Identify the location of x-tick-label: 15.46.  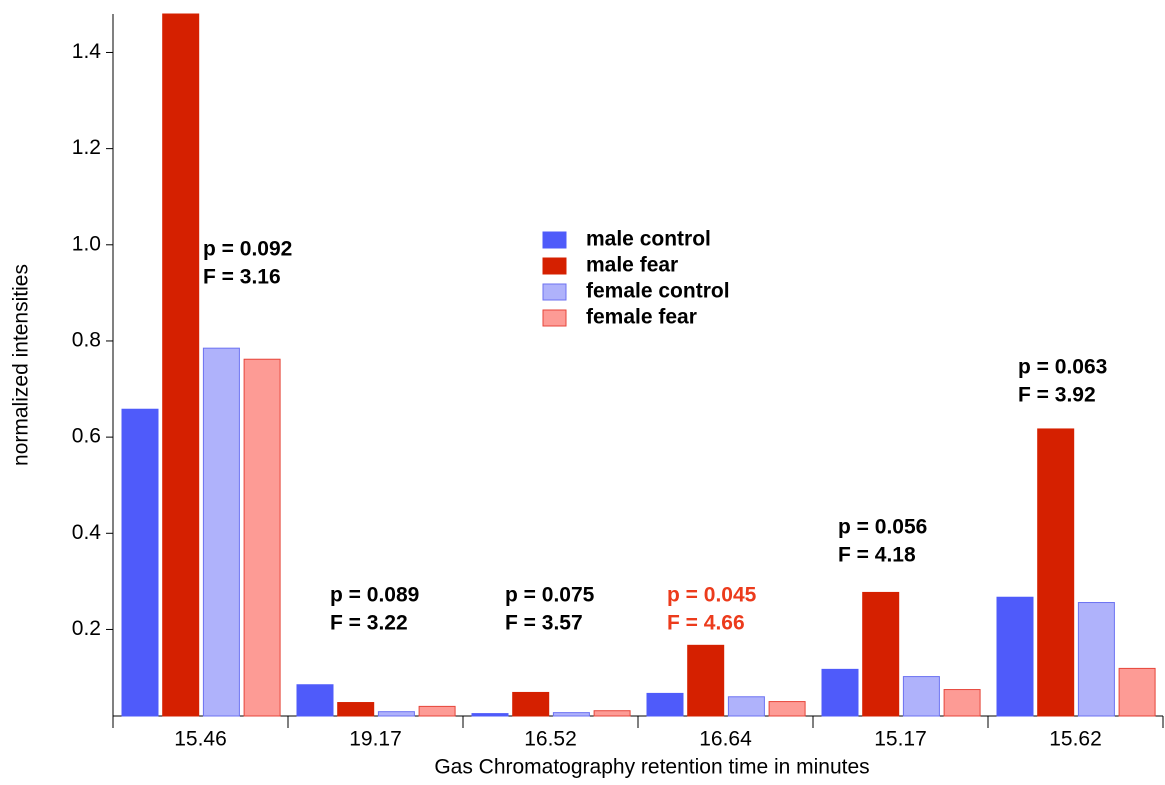
(200, 739).